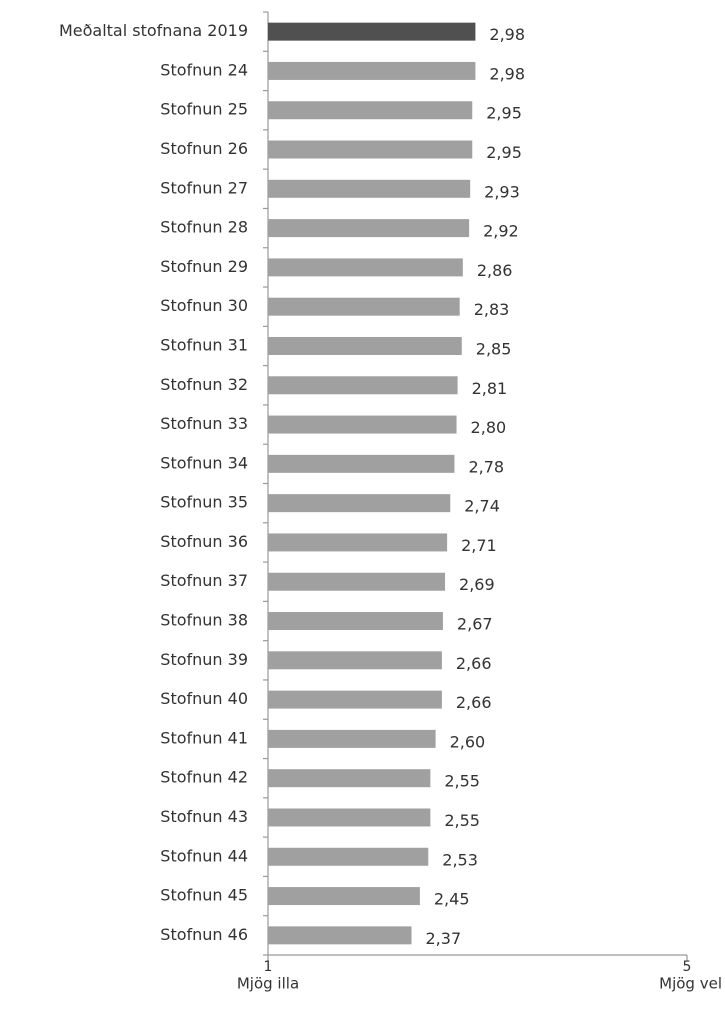 This screenshot has width=725, height=1017. What do you see at coordinates (477, 584) in the screenshot?
I see `value-label: 2,69` at bounding box center [477, 584].